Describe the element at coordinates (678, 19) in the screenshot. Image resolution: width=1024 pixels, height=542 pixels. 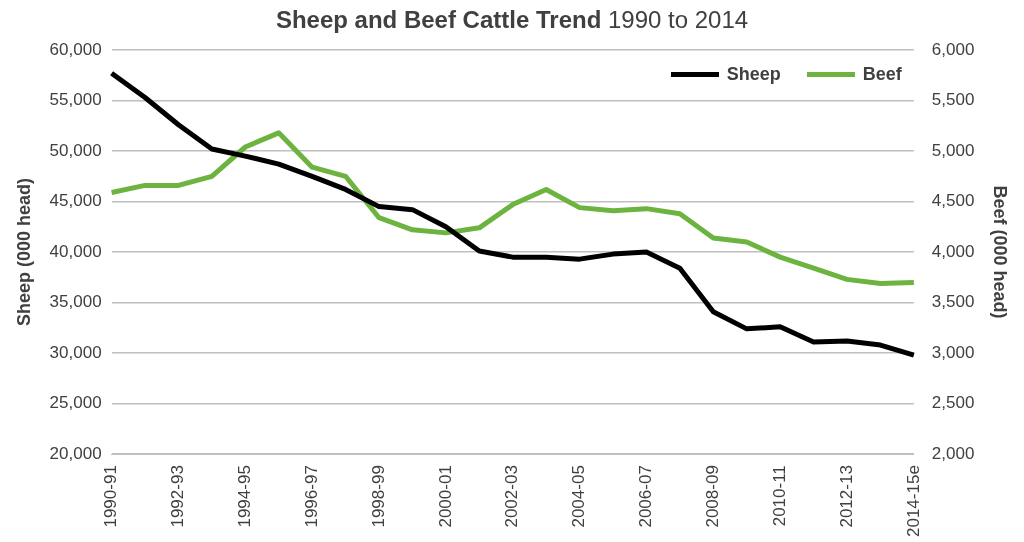
I see `chart-subtitle: 1990 to 2014` at that location.